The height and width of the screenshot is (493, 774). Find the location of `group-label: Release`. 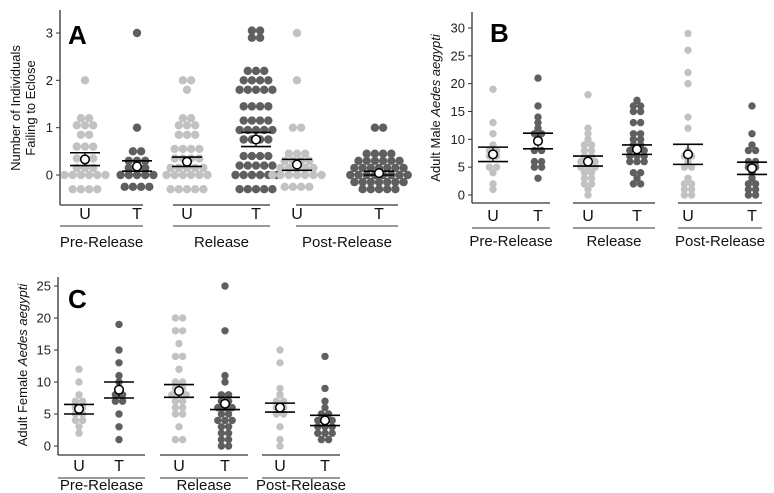

group-label: Release is located at coordinates (203, 485).